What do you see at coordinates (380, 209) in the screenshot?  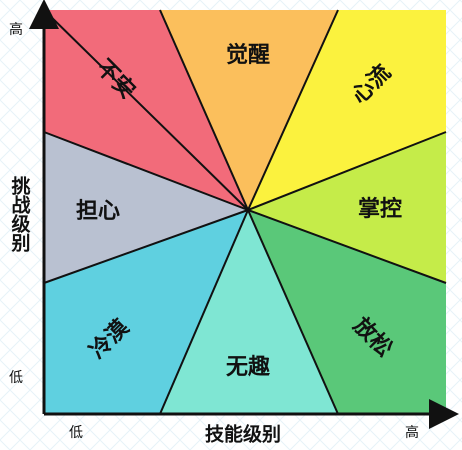 I see `zone-label-control: 掌控` at bounding box center [380, 209].